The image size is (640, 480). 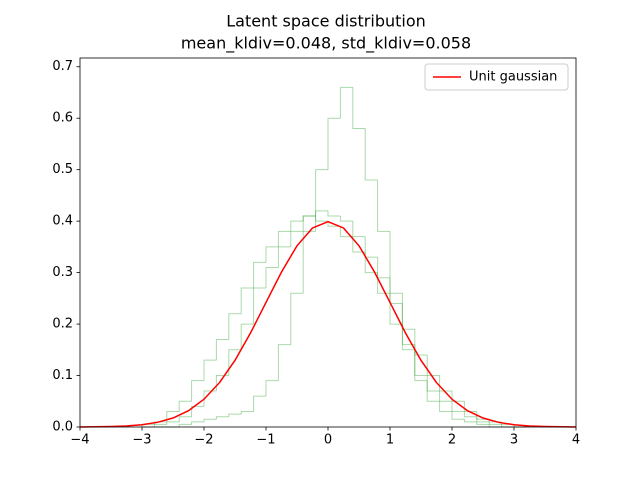 What do you see at coordinates (62, 221) in the screenshot?
I see `y-tick-label: 0.4` at bounding box center [62, 221].